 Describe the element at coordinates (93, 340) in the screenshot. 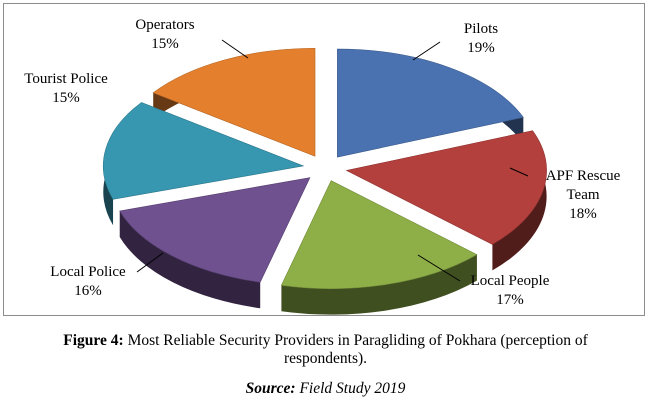

I see `figure-label: Figure 4:` at that location.